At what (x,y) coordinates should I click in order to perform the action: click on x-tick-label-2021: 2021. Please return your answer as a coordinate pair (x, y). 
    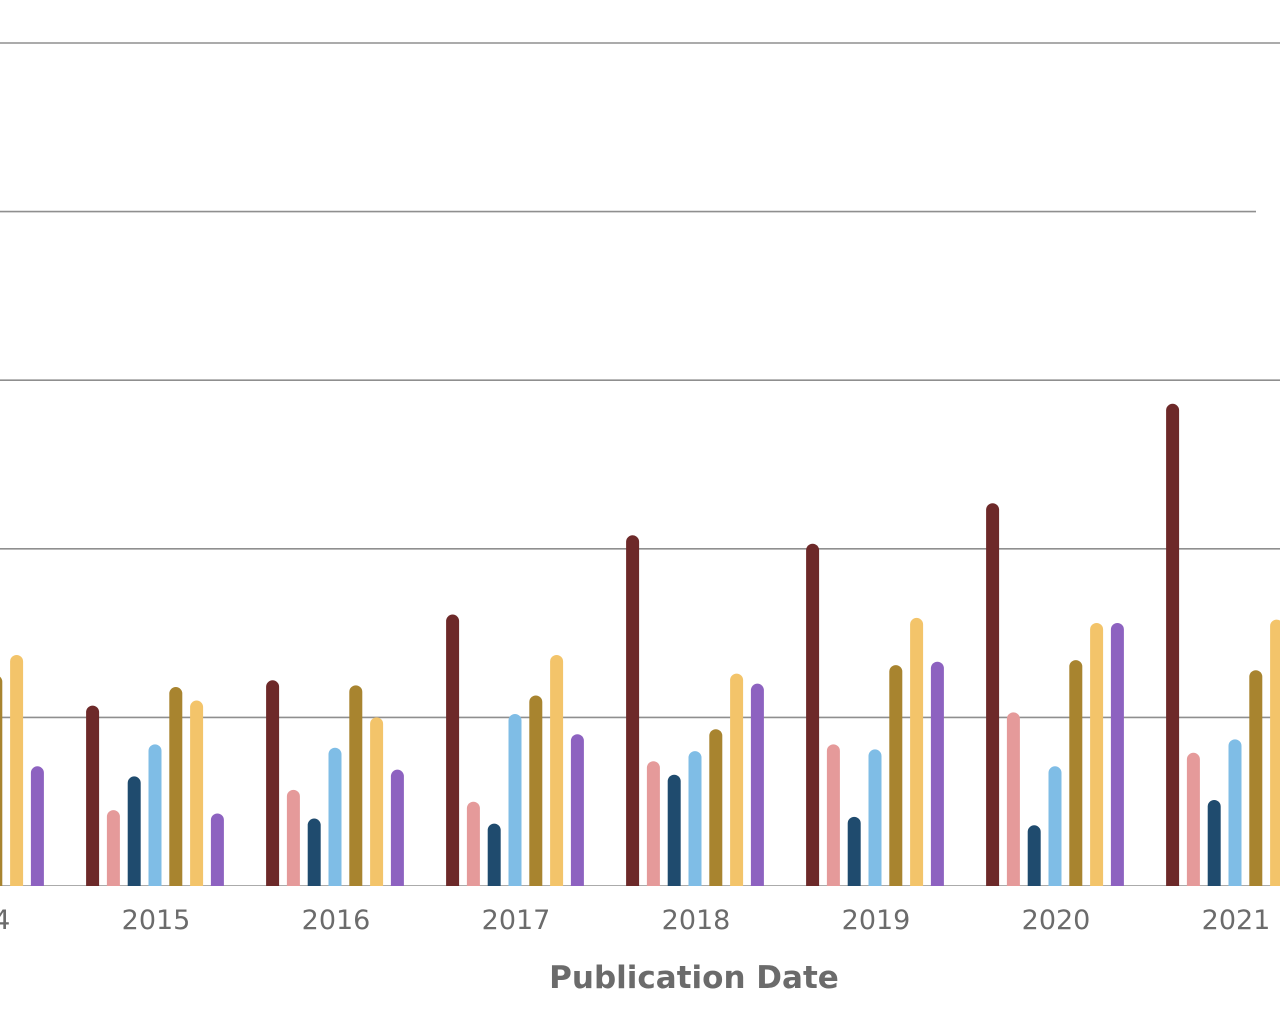
    Looking at the image, I should click on (1236, 920).